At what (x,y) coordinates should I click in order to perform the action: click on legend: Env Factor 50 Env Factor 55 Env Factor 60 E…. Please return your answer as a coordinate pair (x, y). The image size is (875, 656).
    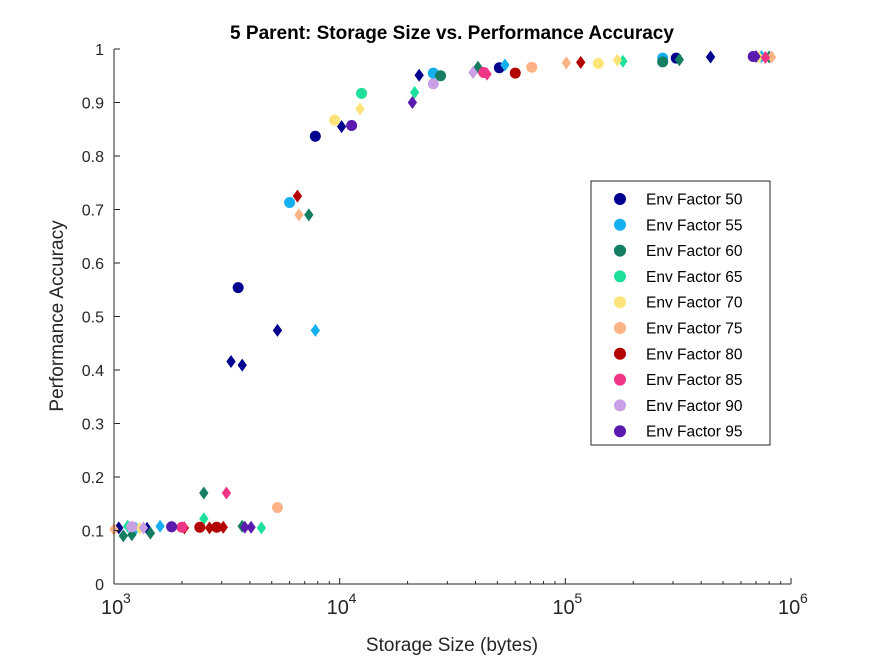
    Looking at the image, I should click on (680, 313).